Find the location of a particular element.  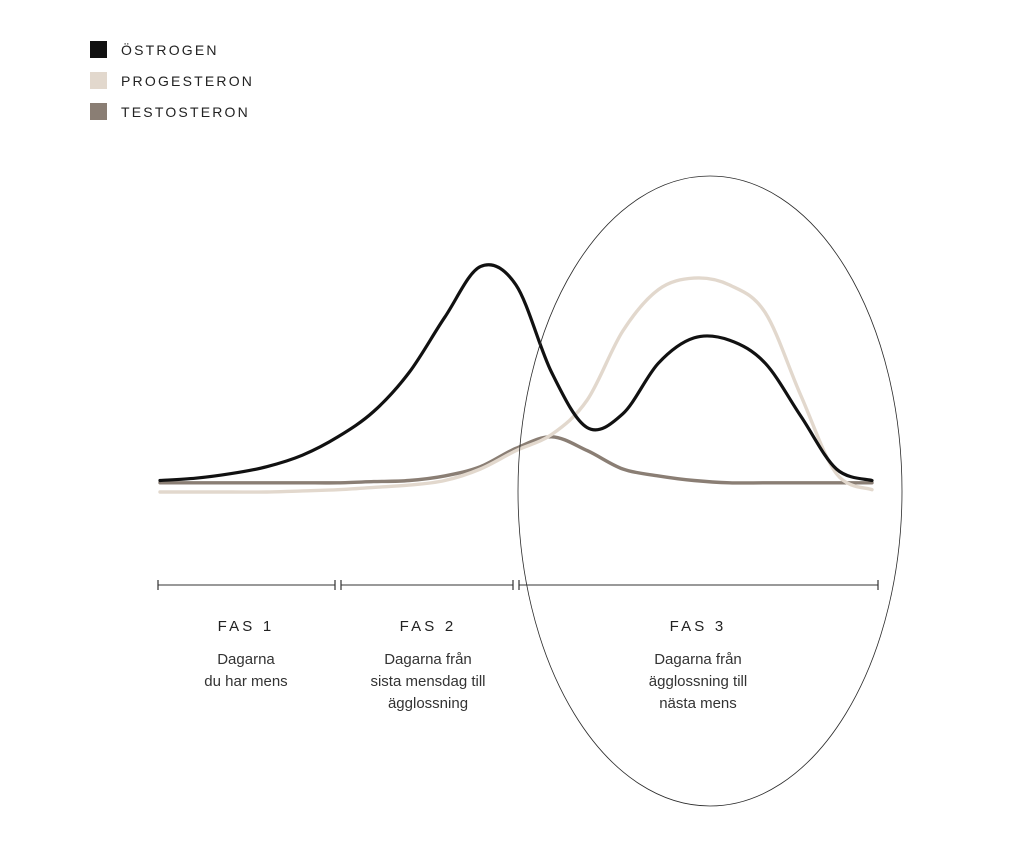

testosteron-line is located at coordinates (516, 460).